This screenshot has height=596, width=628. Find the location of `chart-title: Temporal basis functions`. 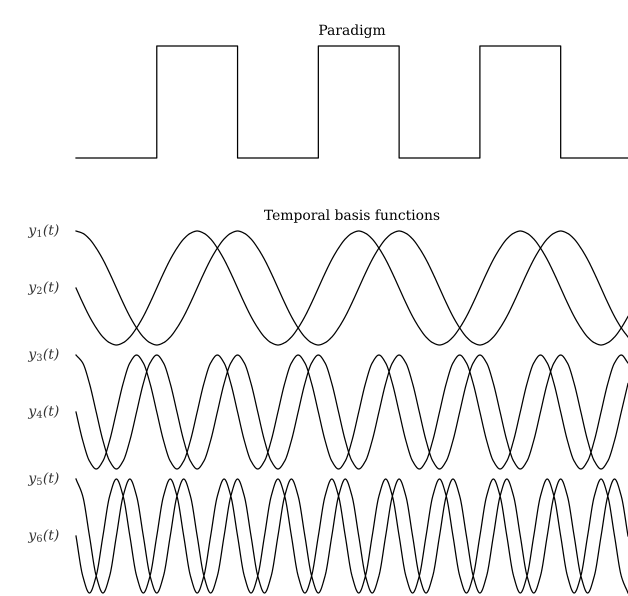

chart-title: Temporal basis functions is located at coordinates (352, 216).